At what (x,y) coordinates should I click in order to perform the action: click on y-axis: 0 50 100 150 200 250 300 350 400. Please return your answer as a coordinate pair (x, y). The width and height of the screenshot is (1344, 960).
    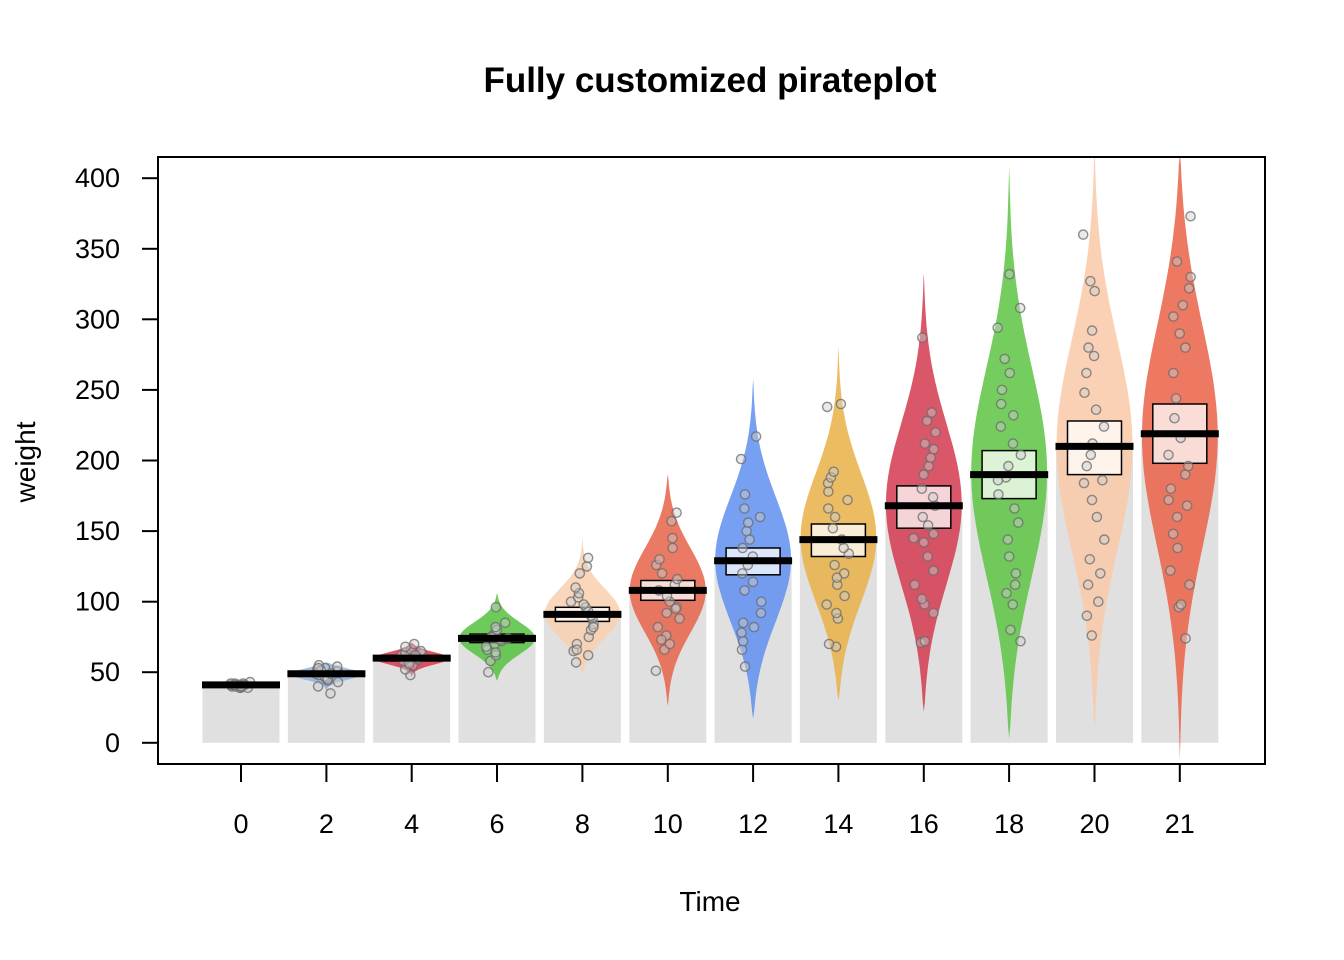
    Looking at the image, I should click on (116, 460).